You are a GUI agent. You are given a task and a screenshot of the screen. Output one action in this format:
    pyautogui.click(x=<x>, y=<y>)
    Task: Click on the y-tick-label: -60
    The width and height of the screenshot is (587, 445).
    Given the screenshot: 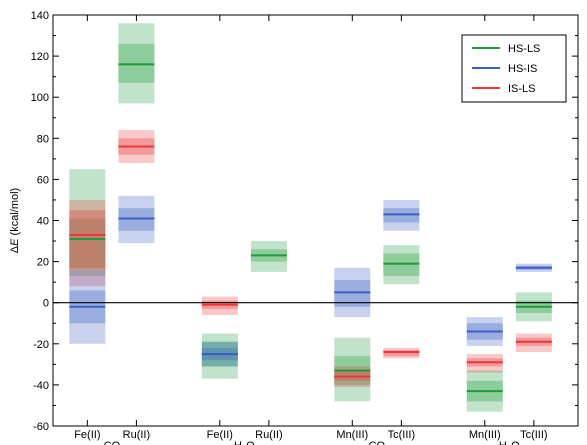 What is the action you would take?
    pyautogui.click(x=41, y=427)
    